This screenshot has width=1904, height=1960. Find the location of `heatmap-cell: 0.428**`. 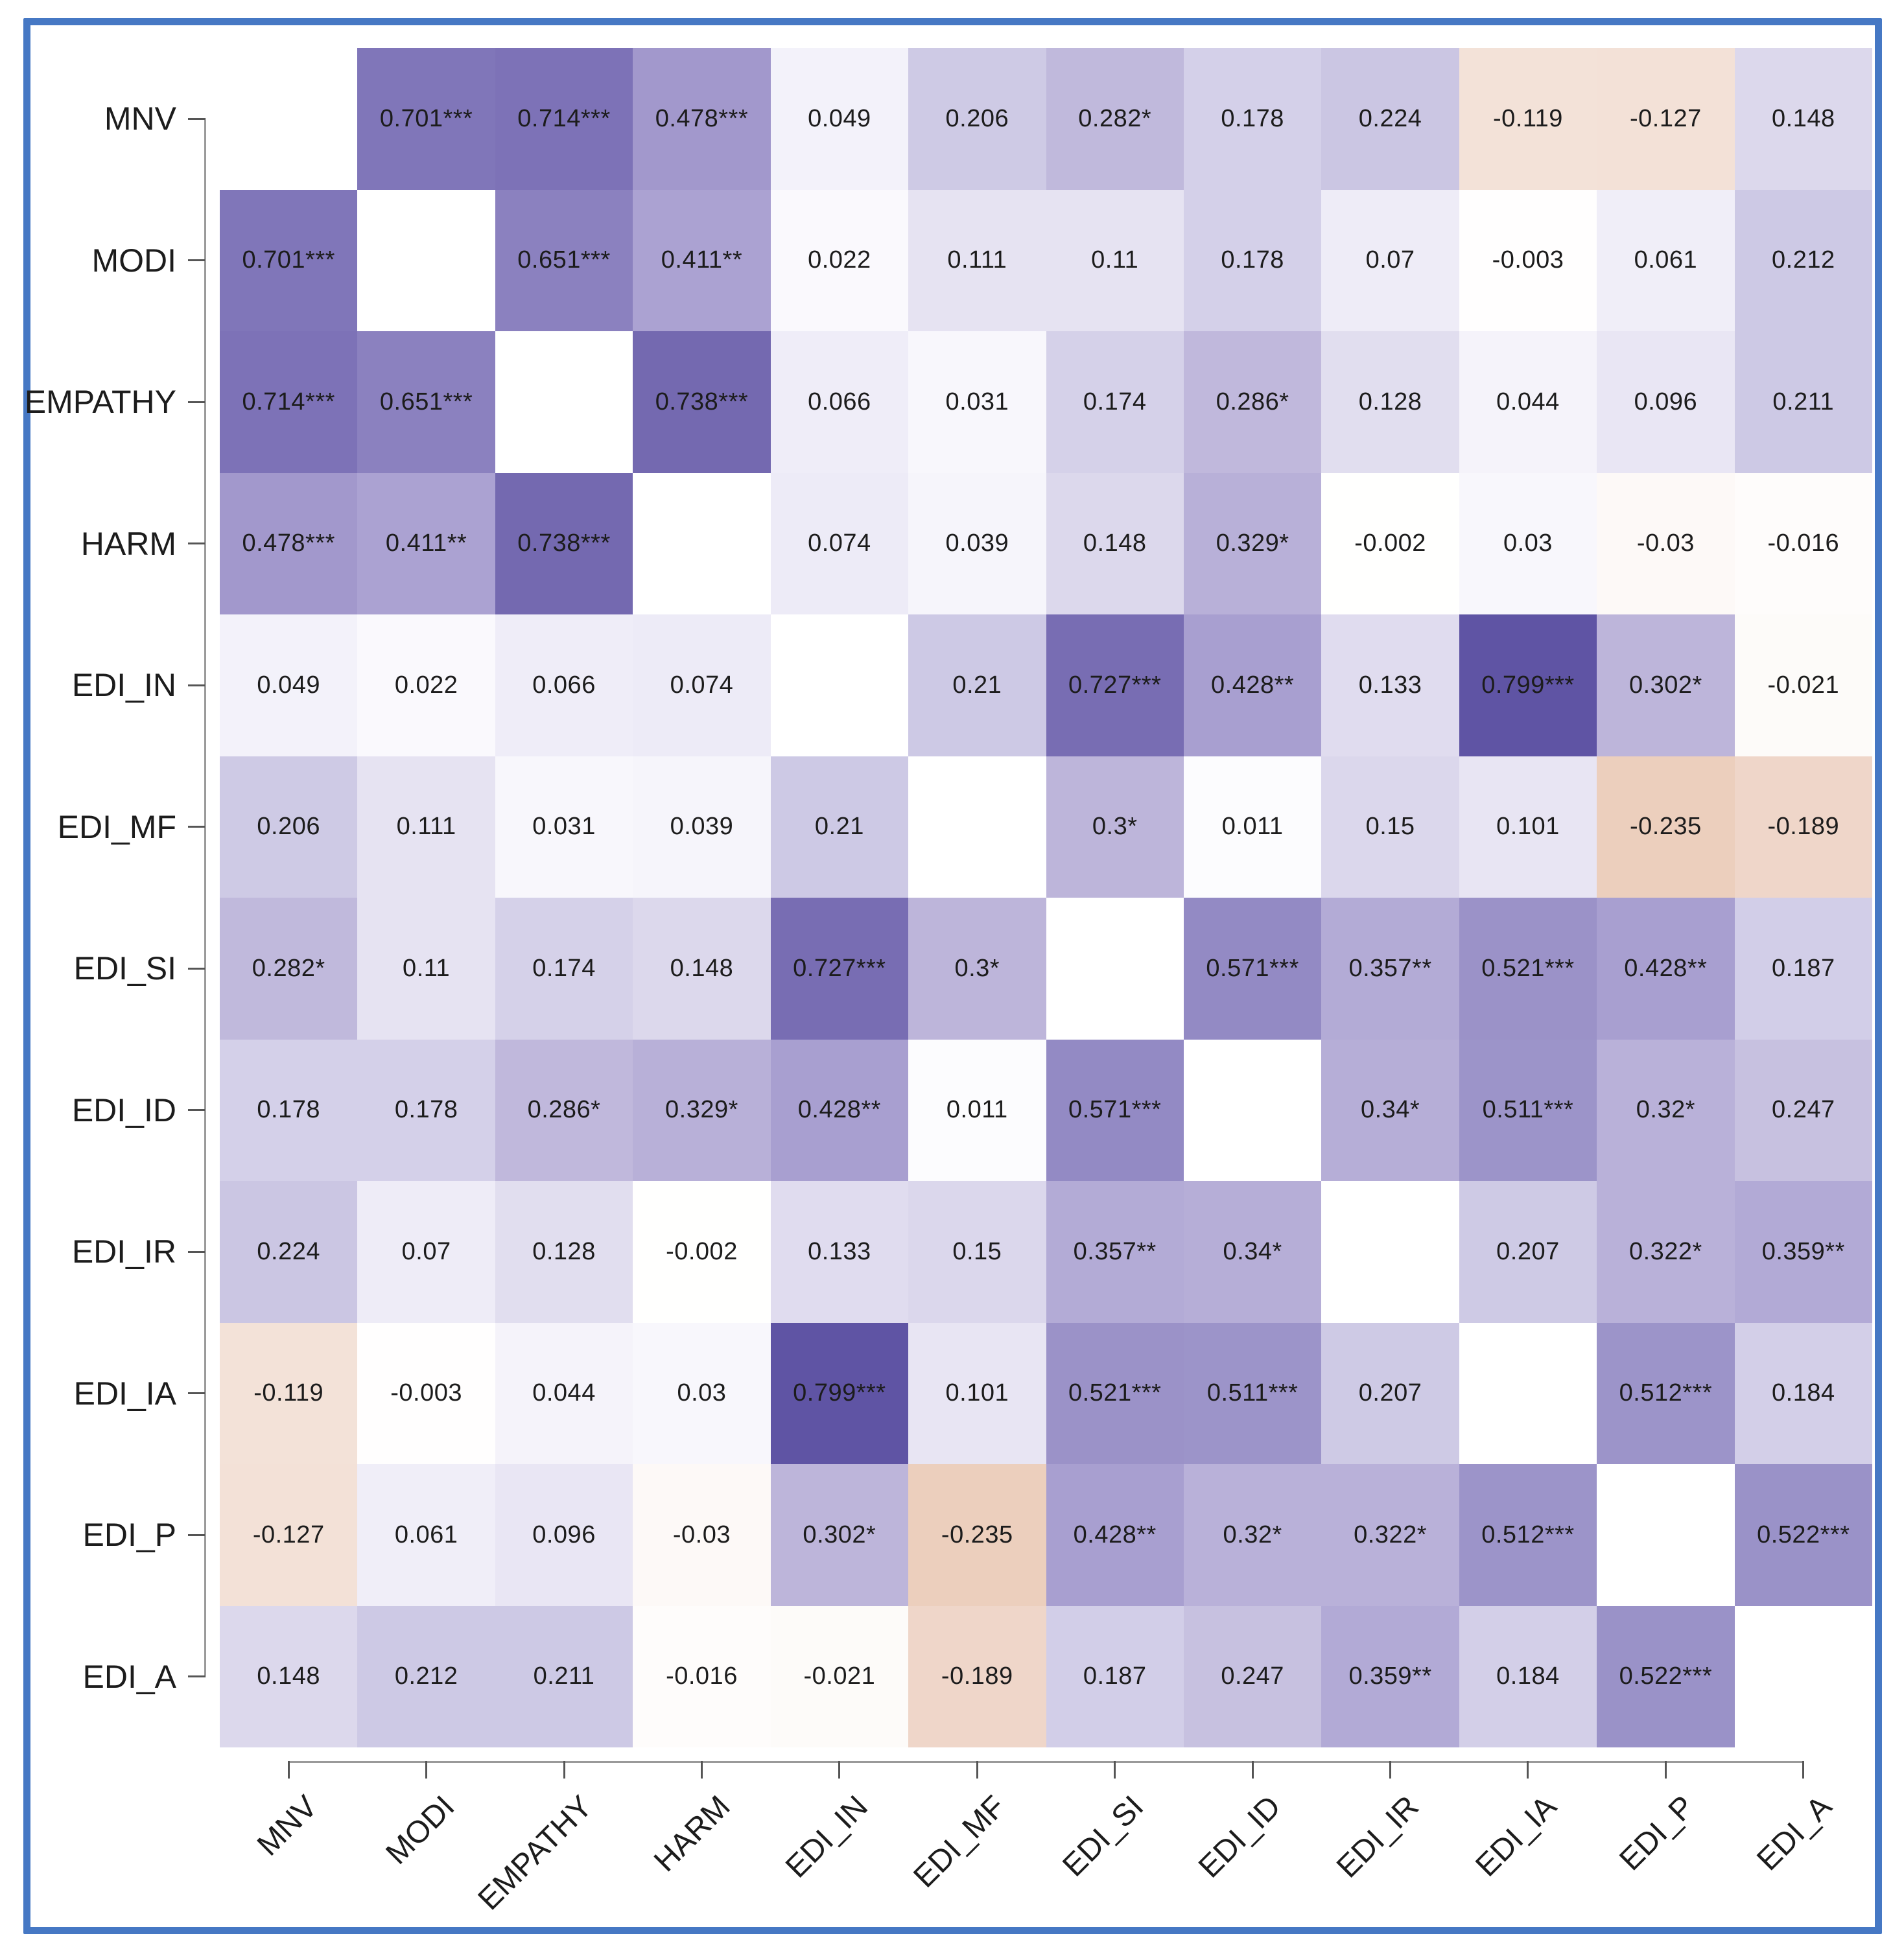

heatmap-cell: 0.428** is located at coordinates (1253, 685).